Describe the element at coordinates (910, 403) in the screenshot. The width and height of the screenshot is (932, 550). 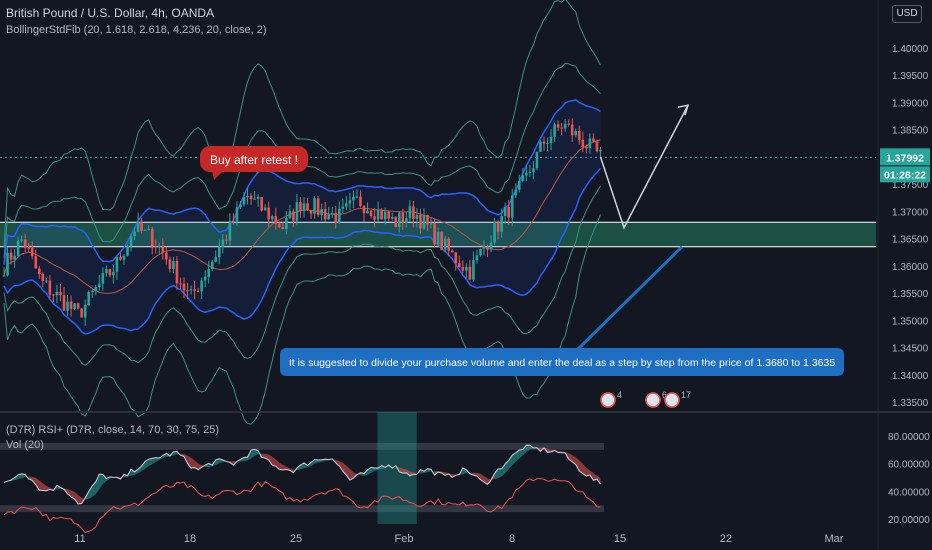
I see `price-axis-label: 1.33500` at that location.